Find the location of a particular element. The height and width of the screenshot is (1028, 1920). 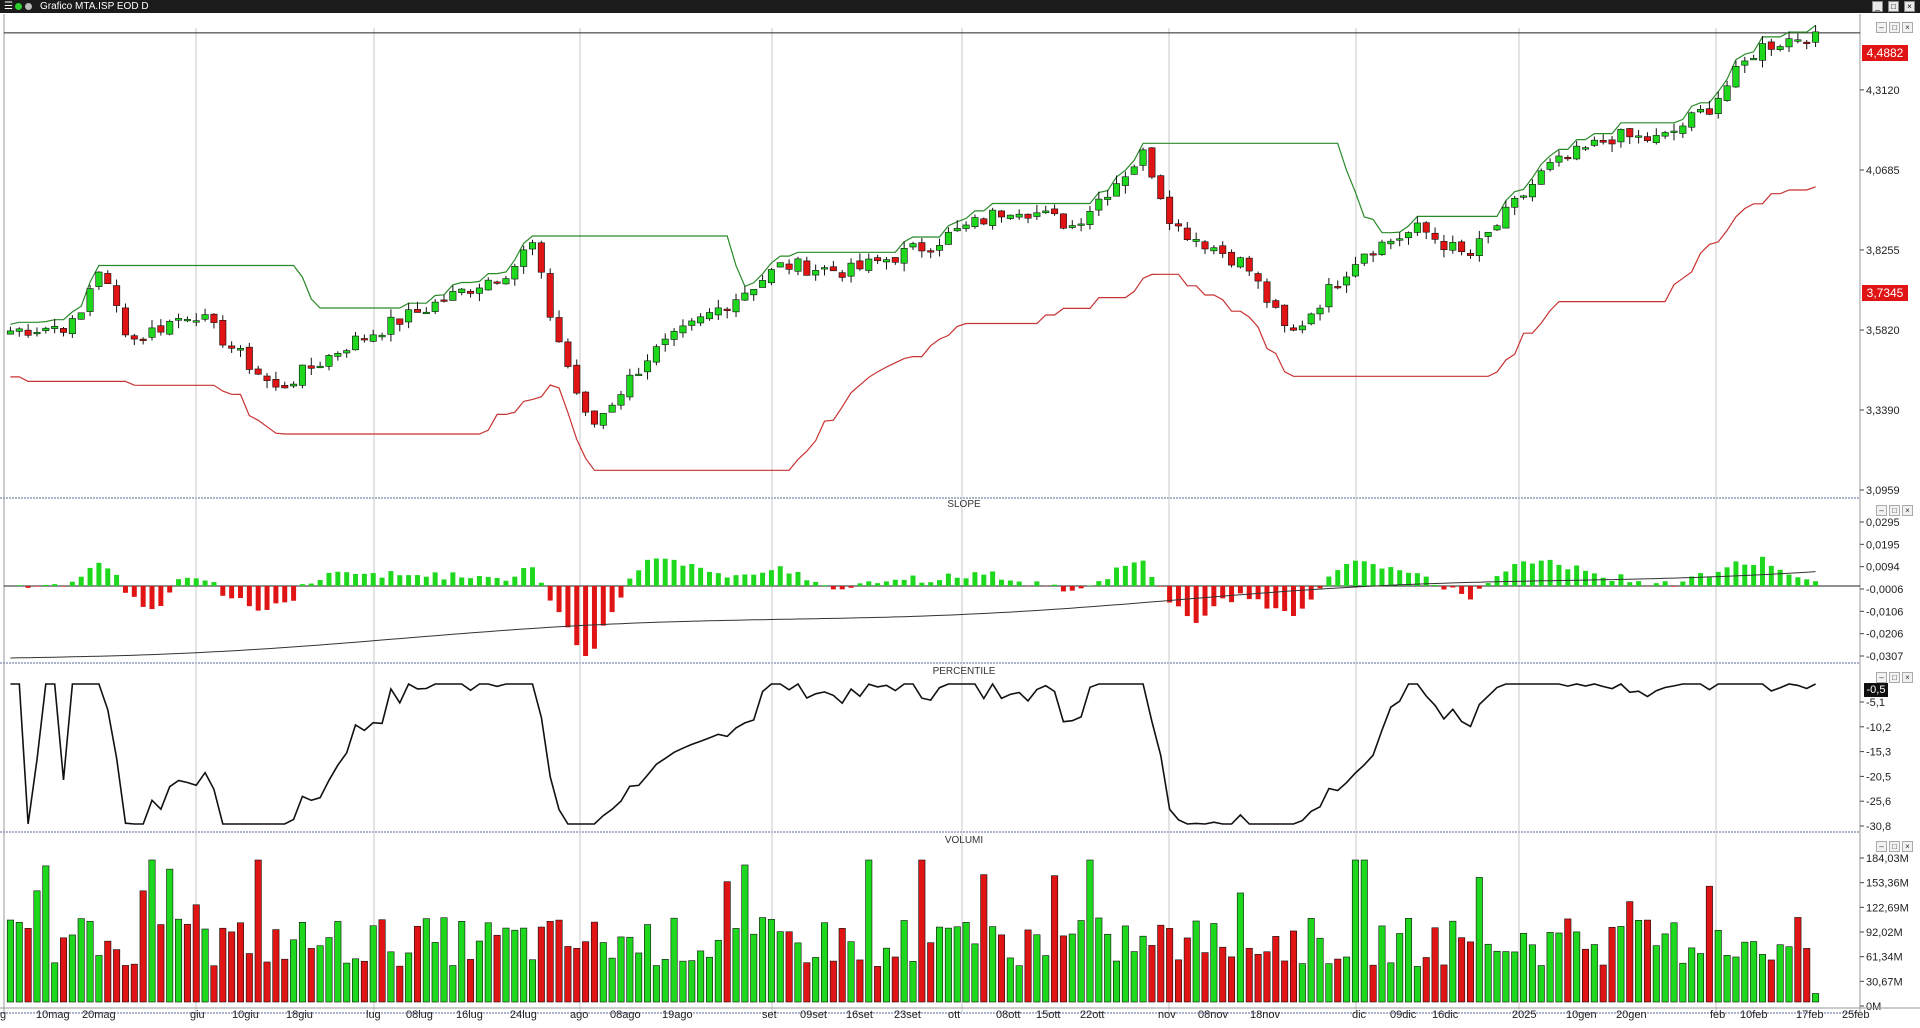

x-axis-date-label: 10feb is located at coordinates (1754, 1015).